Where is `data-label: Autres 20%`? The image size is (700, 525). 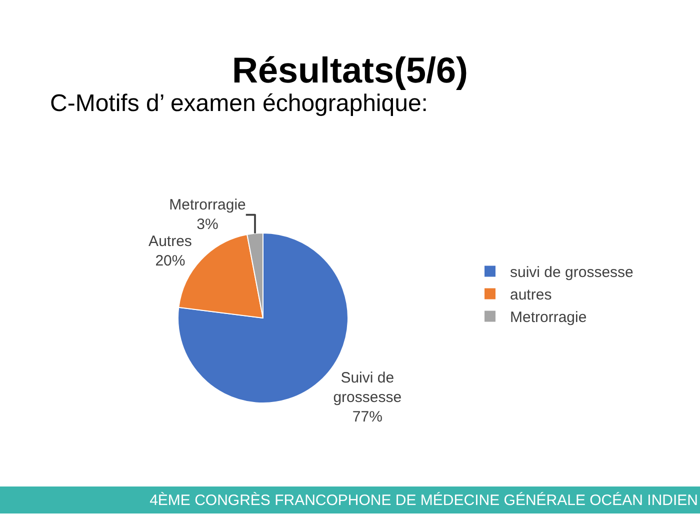 data-label: Autres 20% is located at coordinates (170, 251).